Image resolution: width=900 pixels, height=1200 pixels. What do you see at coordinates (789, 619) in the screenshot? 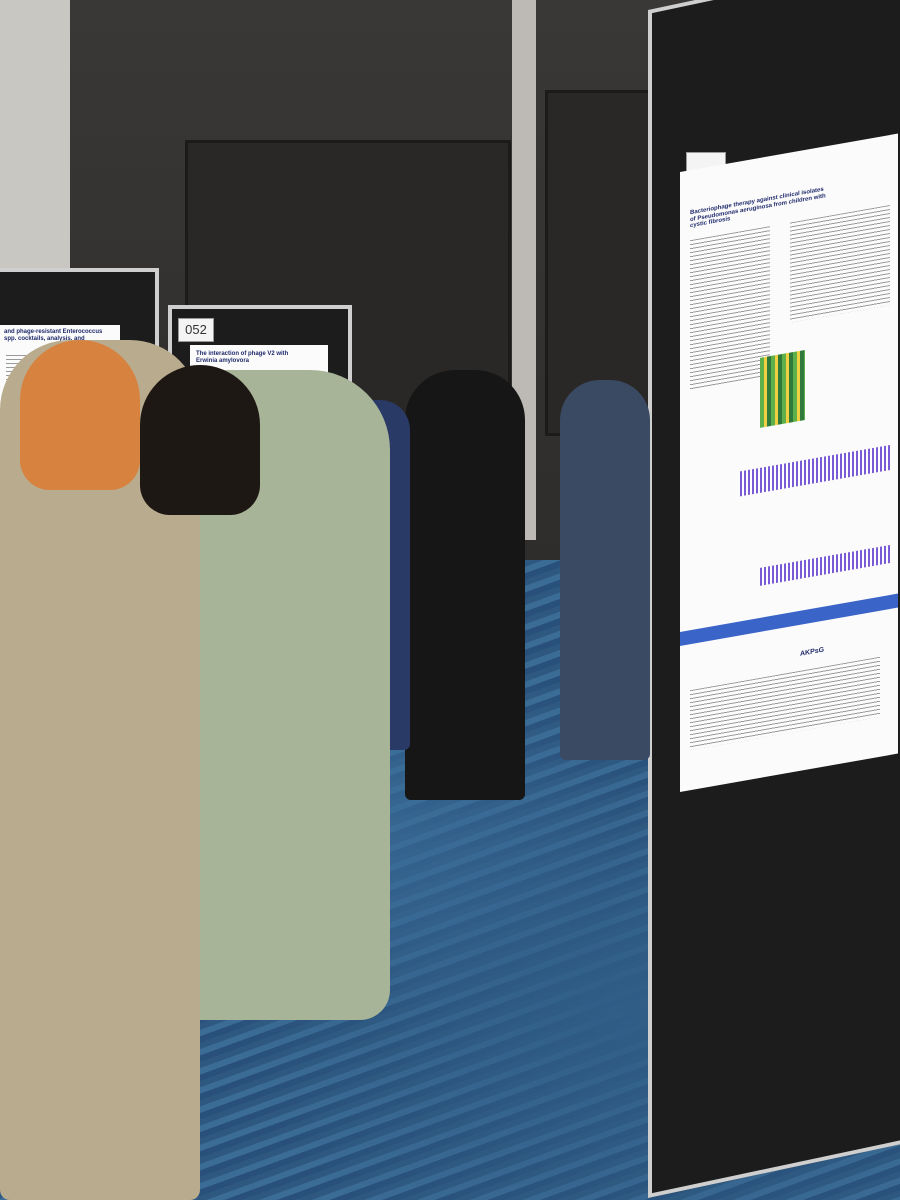
I see `poster-blue-header` at bounding box center [789, 619].